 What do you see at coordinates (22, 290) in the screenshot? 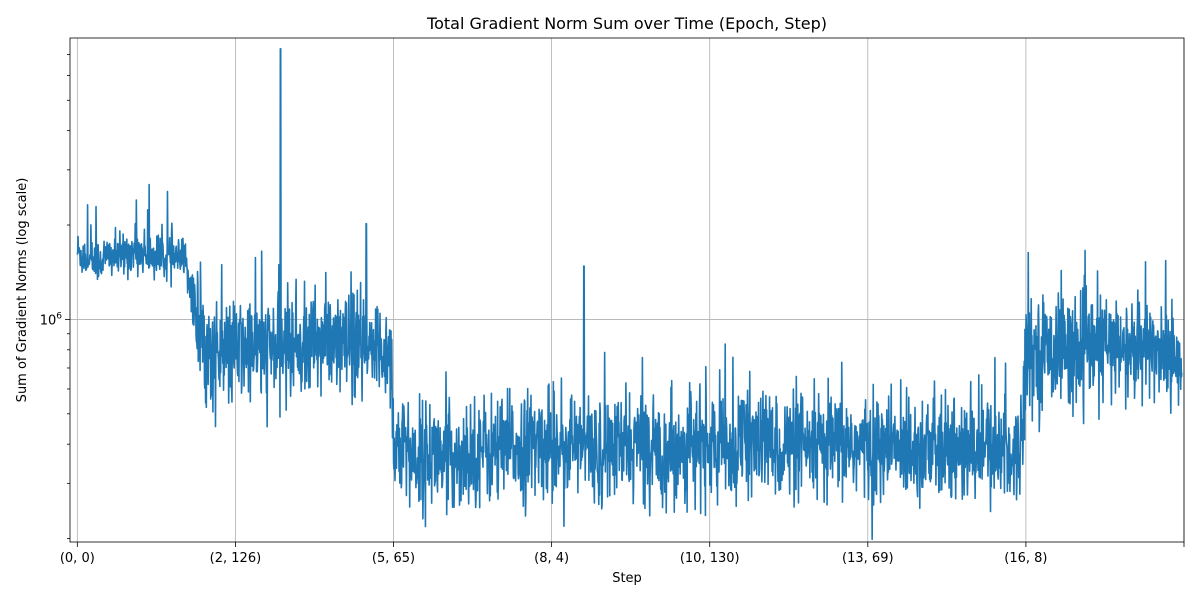
I see `y-axis-label: Sum of Gradient Norms (log scale)` at bounding box center [22, 290].